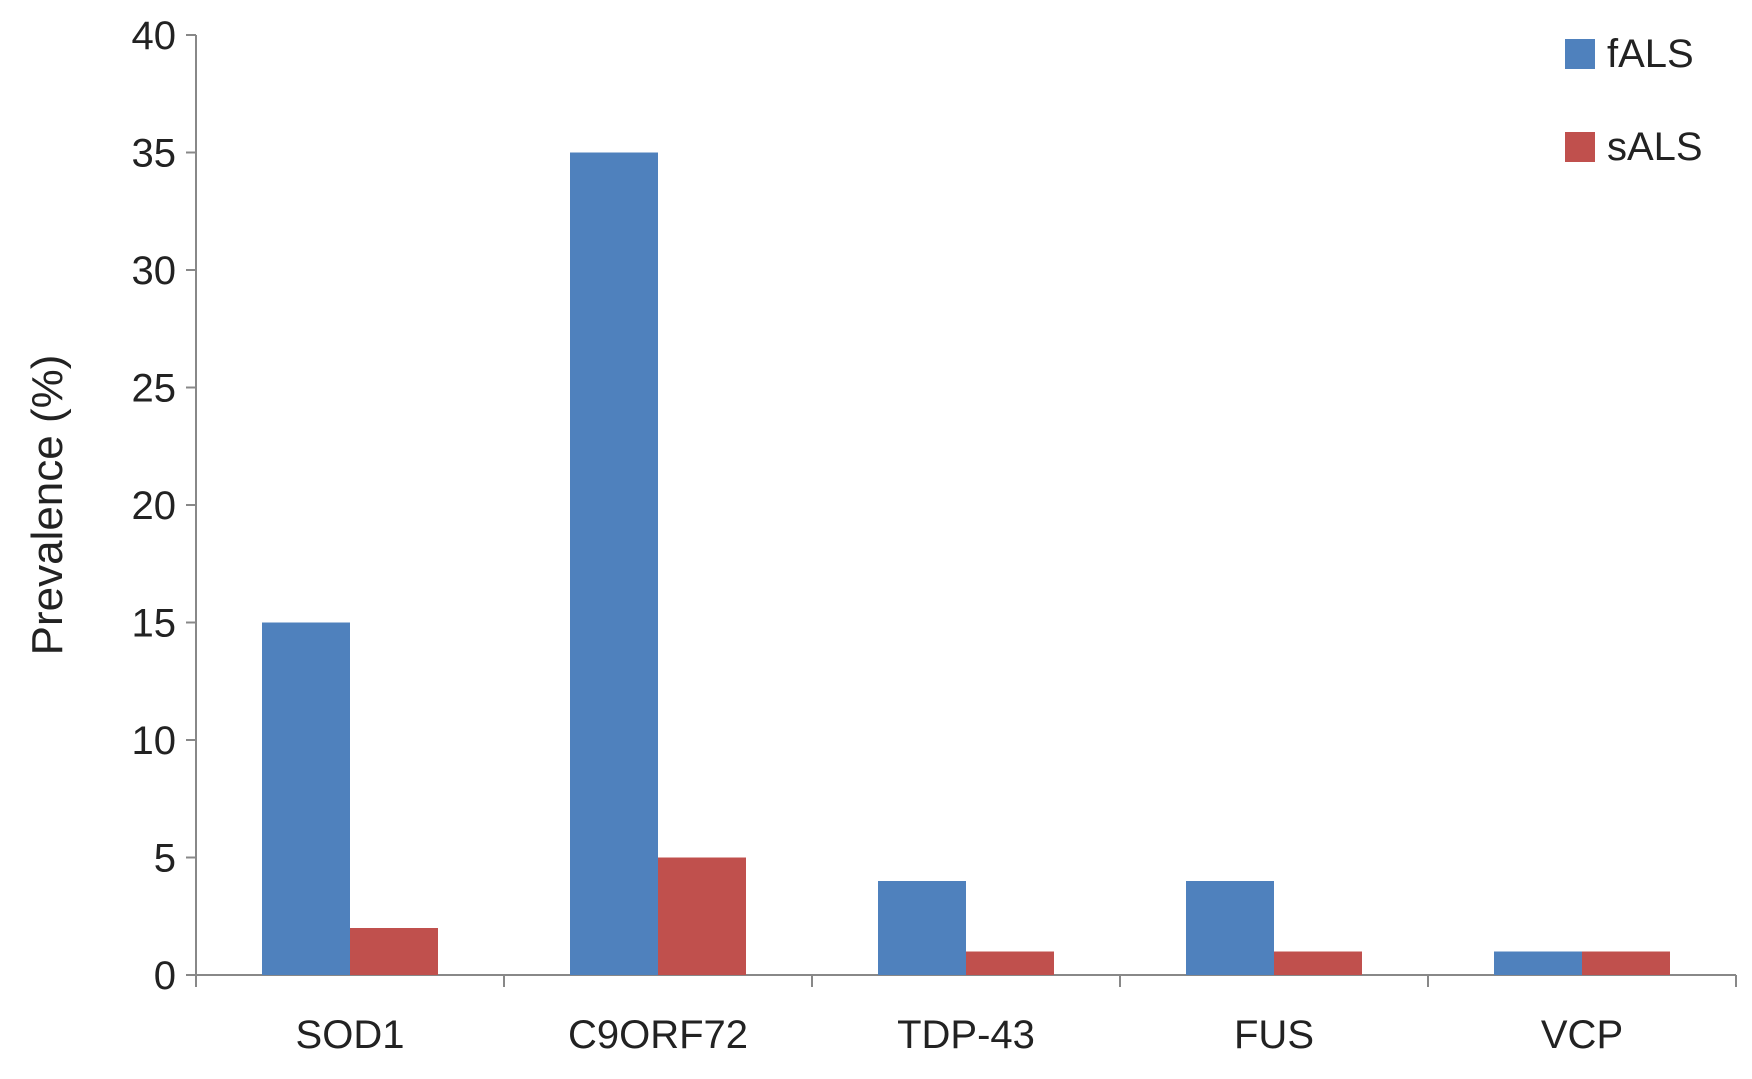 The width and height of the screenshot is (1752, 1079). I want to click on y-tick-label: 0, so click(165, 976).